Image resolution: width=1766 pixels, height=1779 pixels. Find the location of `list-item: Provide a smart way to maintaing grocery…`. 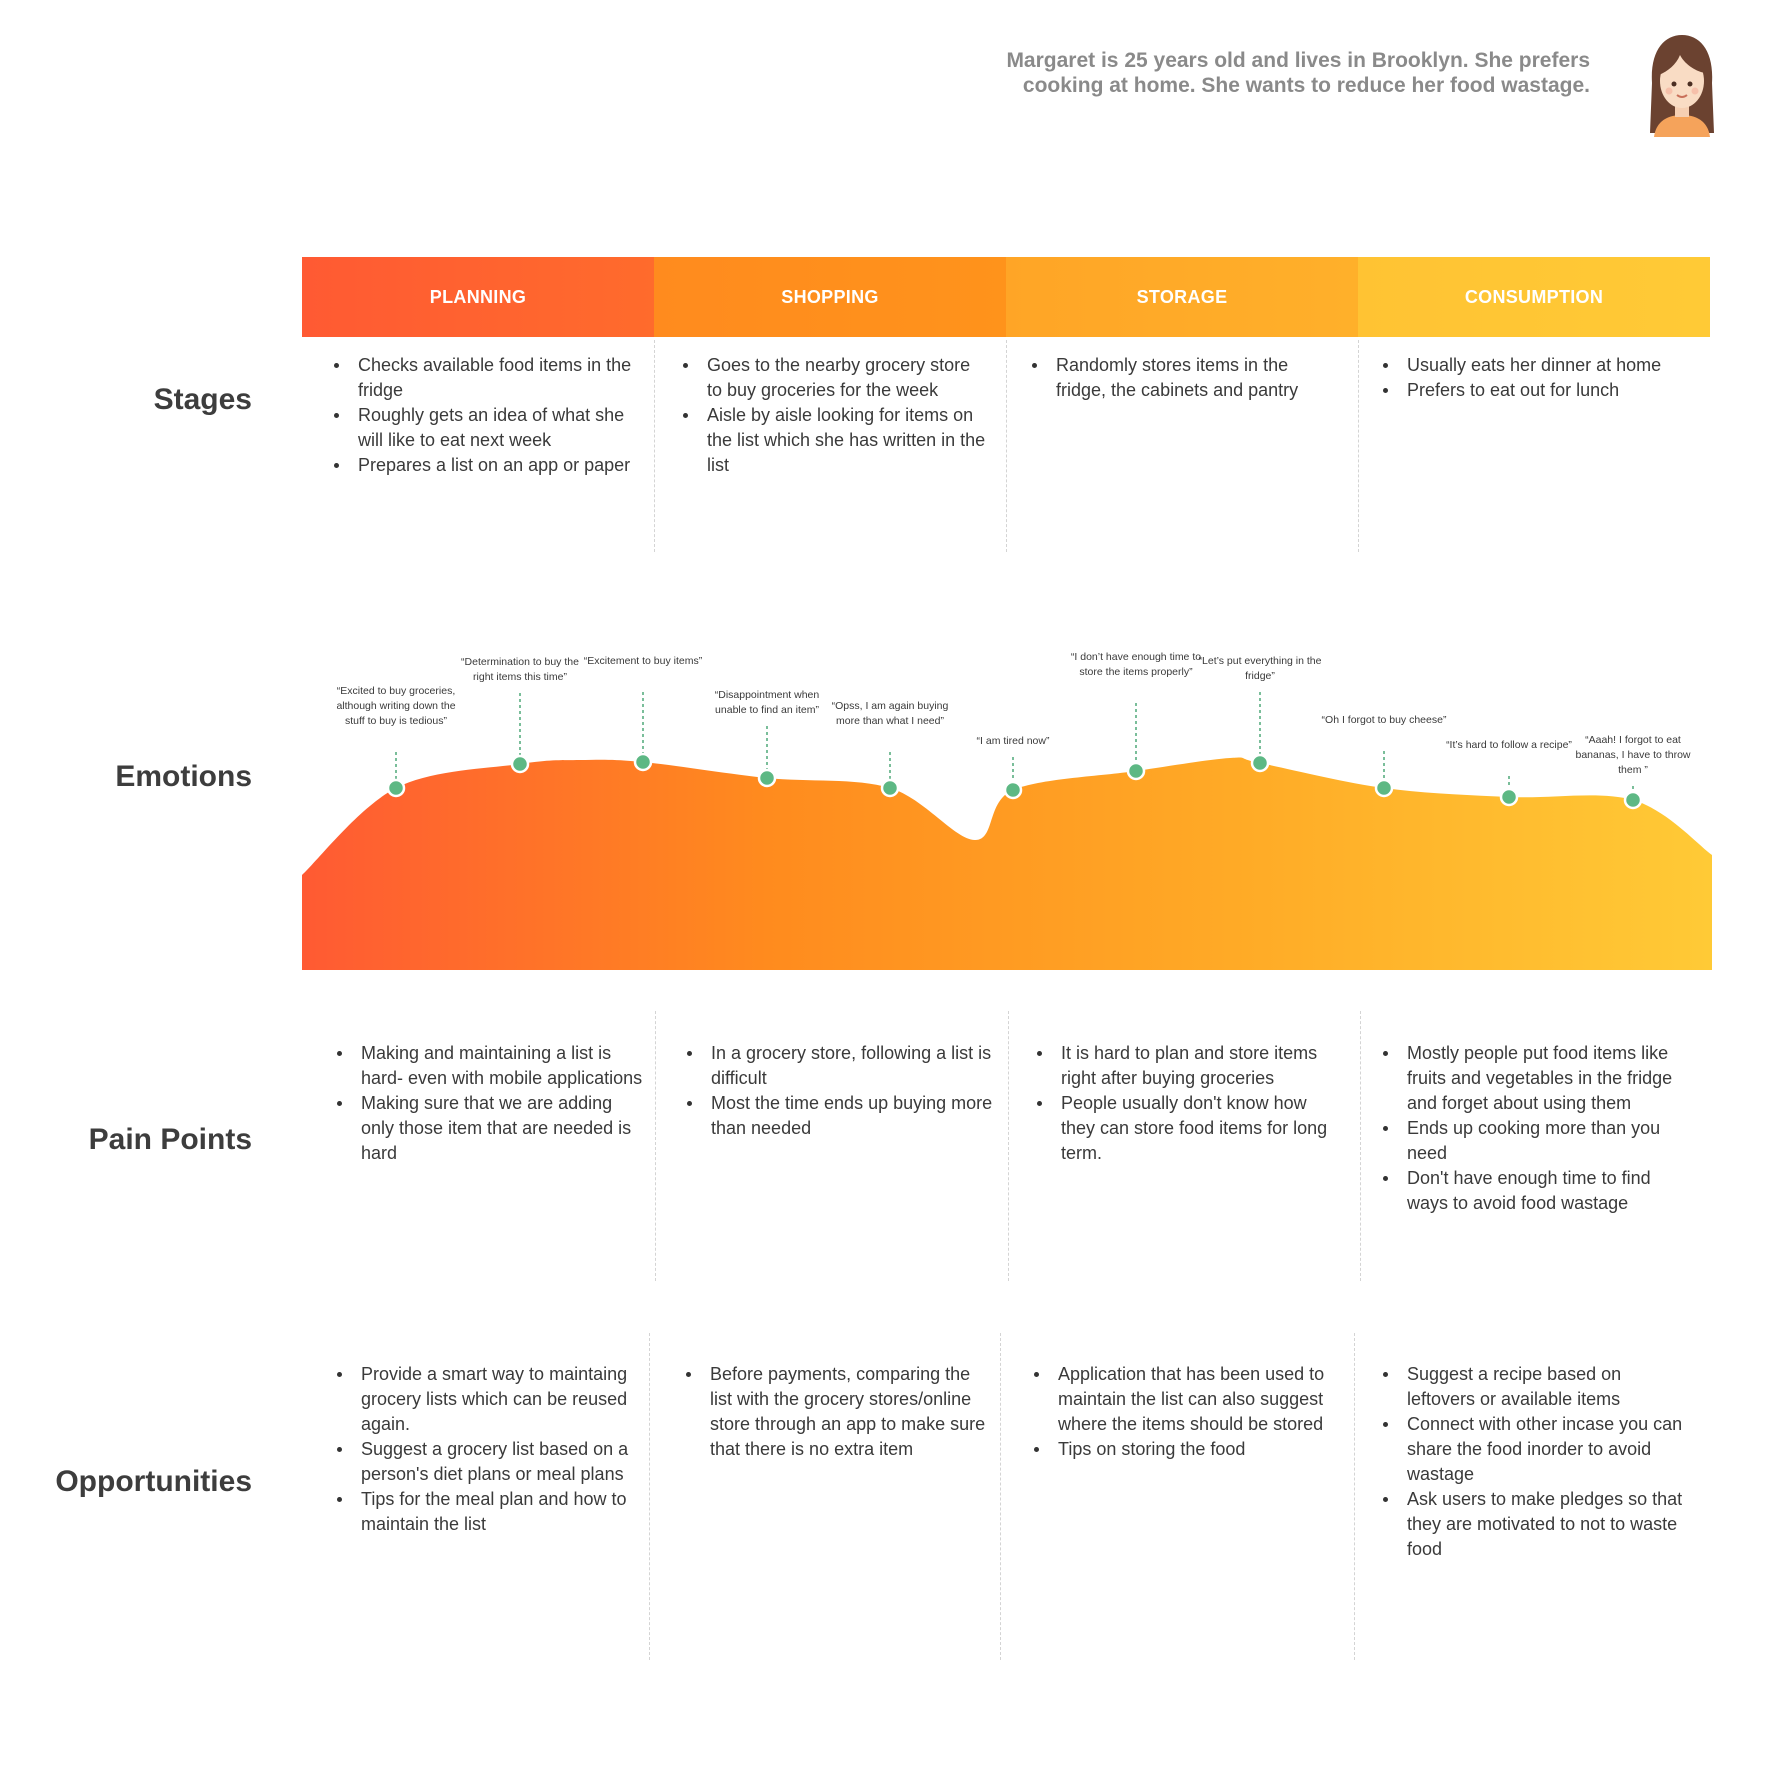

list-item: Provide a smart way to maintaing grocery… is located at coordinates (490, 1399).